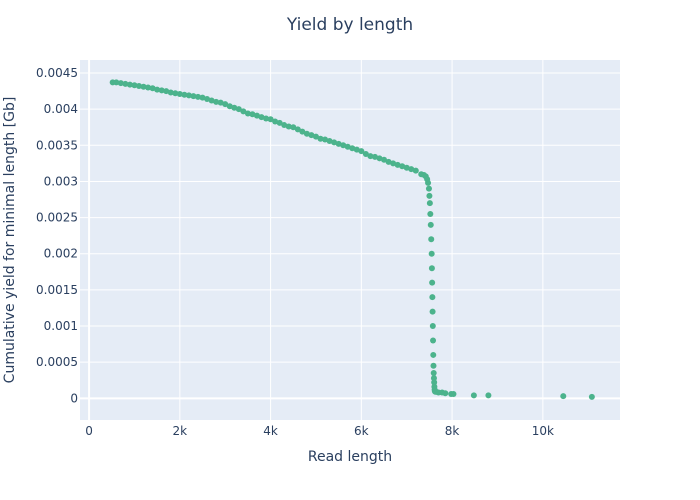  What do you see at coordinates (61, 181) in the screenshot?
I see `y-tick-label: 0.003` at bounding box center [61, 181].